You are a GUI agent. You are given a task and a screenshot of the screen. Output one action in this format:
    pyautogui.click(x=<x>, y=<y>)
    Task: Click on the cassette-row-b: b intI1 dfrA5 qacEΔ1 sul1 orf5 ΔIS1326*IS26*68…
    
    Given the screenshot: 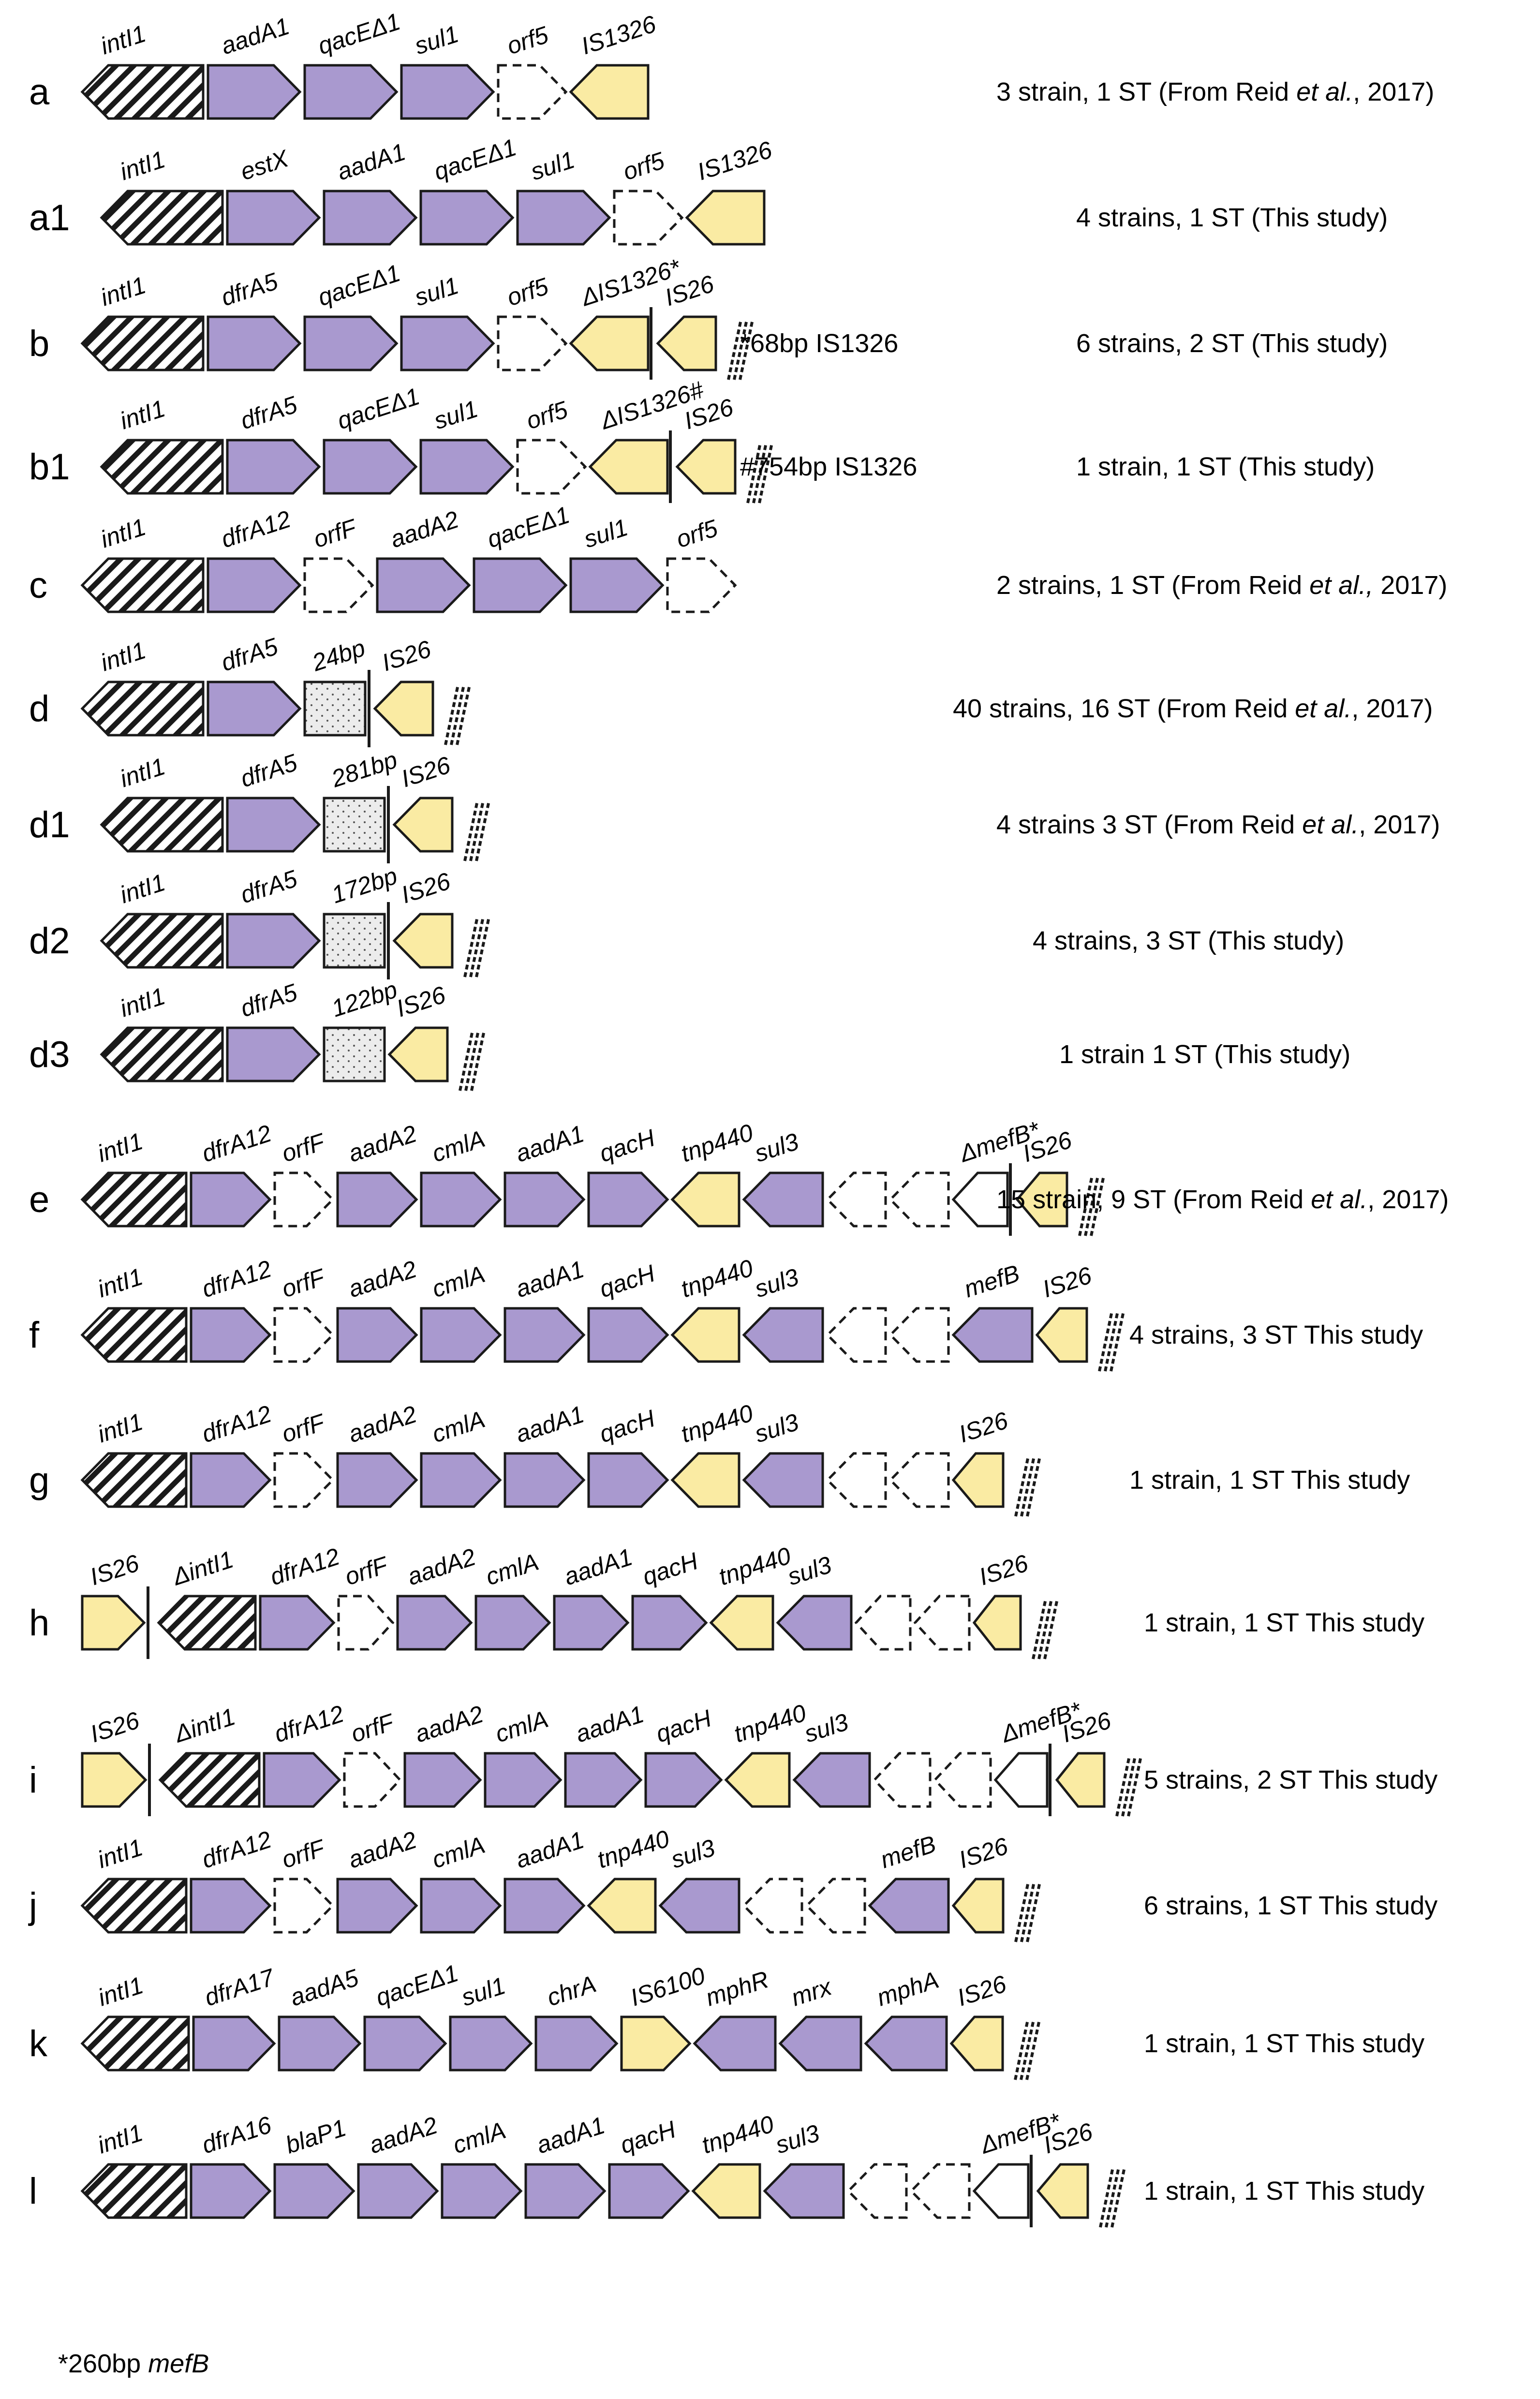 What is the action you would take?
    pyautogui.click(x=708, y=316)
    